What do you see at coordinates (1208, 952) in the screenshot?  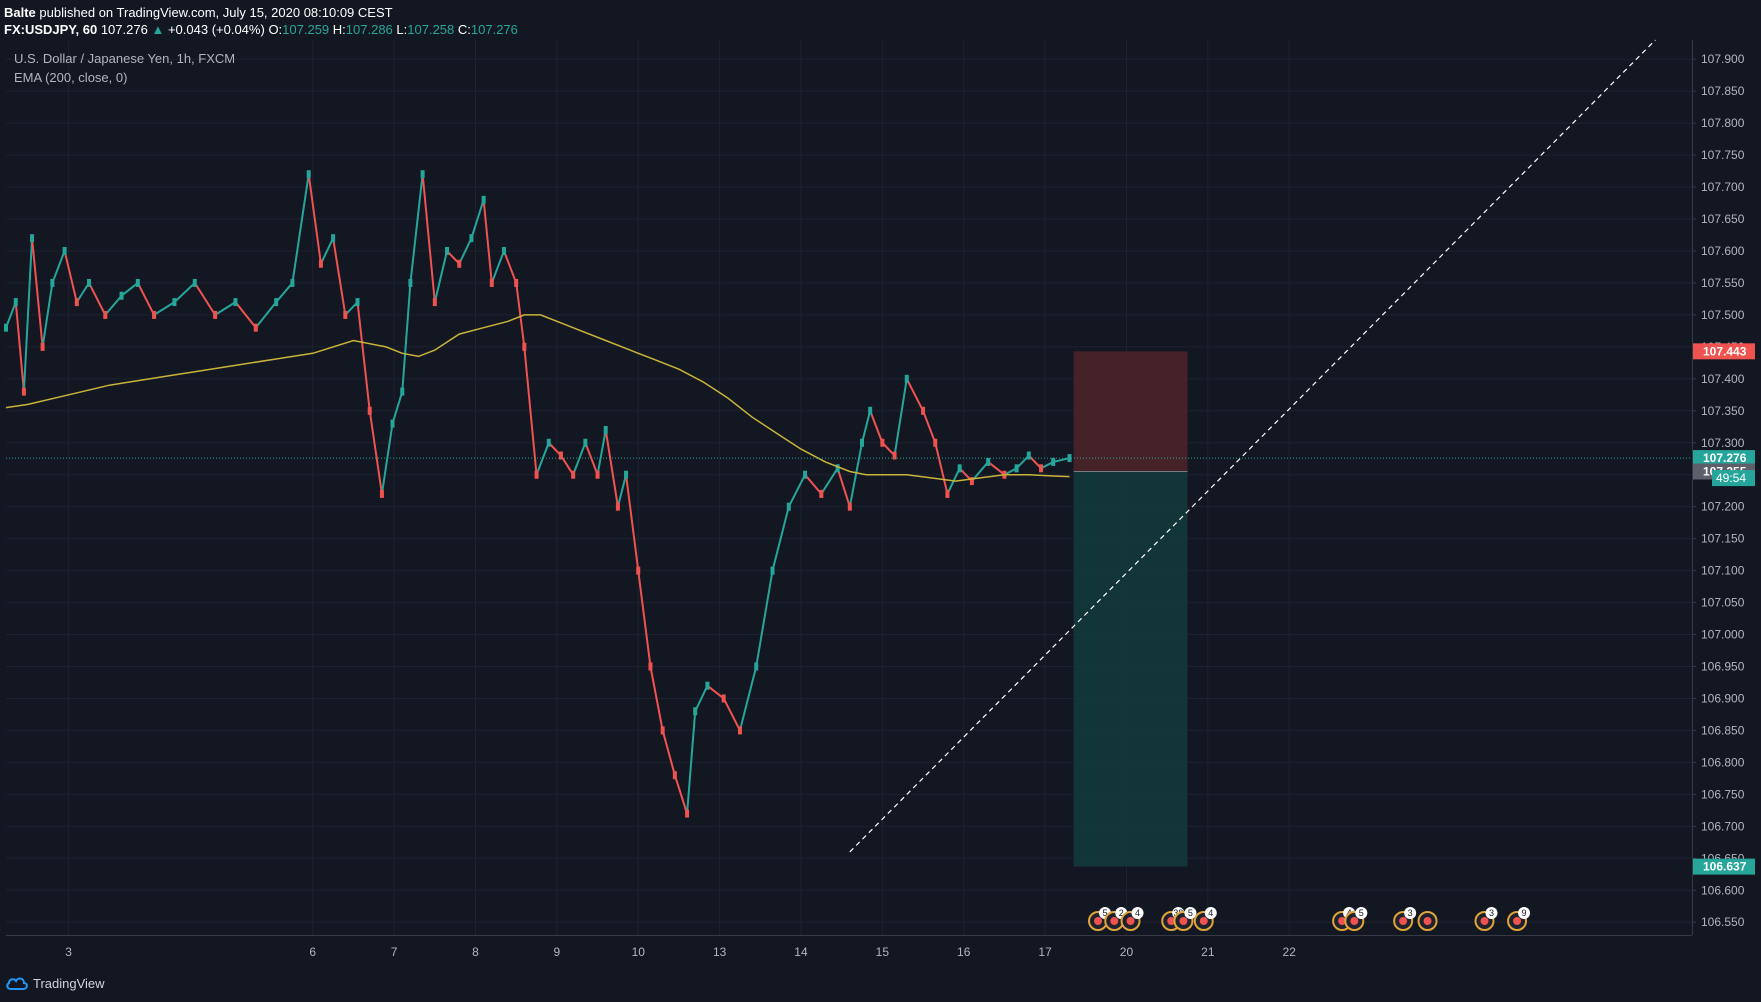 I see `x-tick-label: 21` at bounding box center [1208, 952].